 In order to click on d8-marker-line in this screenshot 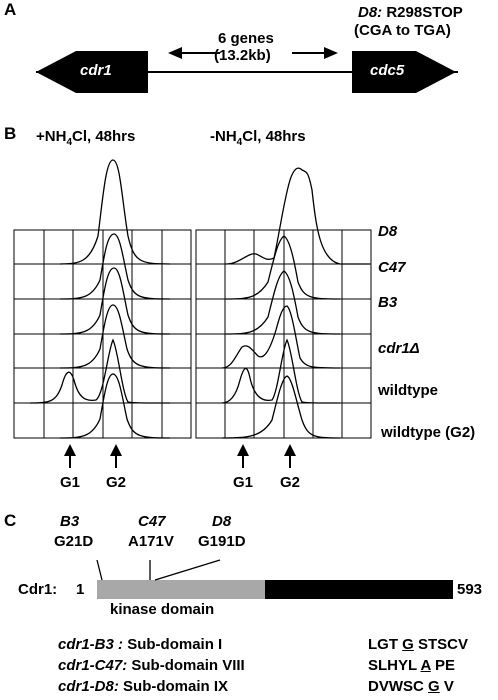, I will do `click(187, 570)`.